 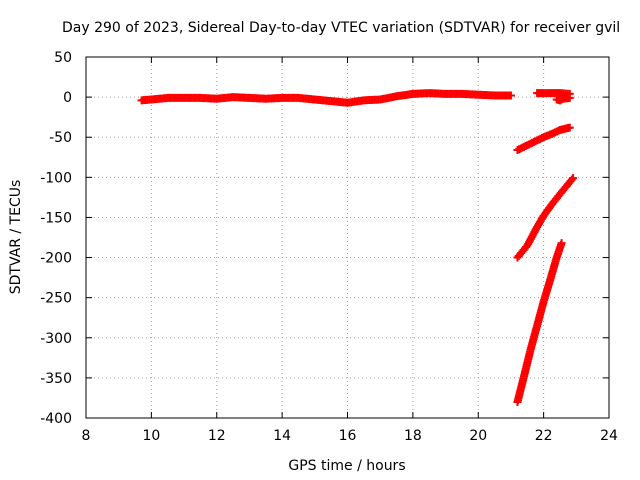 What do you see at coordinates (56, 259) in the screenshot?
I see `y-tick-label: -200` at bounding box center [56, 259].